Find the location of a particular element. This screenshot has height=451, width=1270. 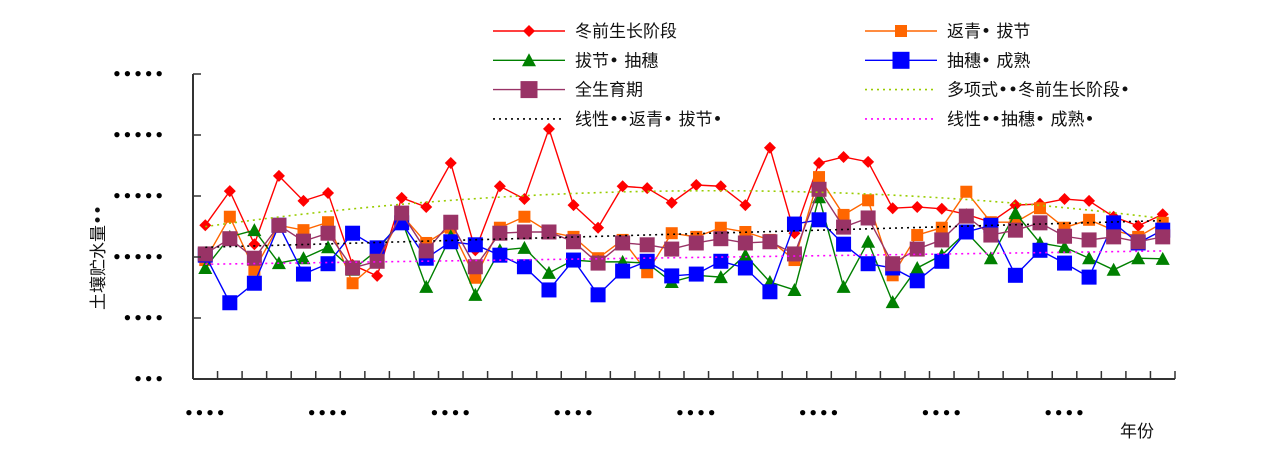

legend-label: 拔节• 抽穗 is located at coordinates (616, 61).